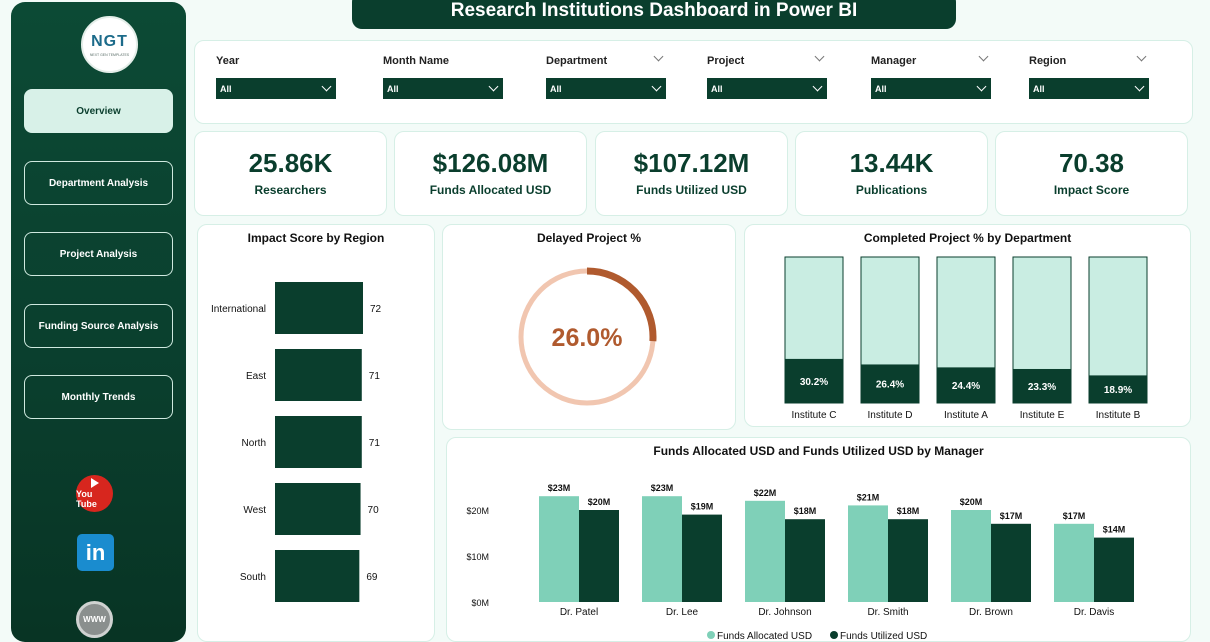 The height and width of the screenshot is (642, 1210). Describe the element at coordinates (98, 326) in the screenshot. I see `nav-funding-source-analysis: Funding Source Analysis` at that location.